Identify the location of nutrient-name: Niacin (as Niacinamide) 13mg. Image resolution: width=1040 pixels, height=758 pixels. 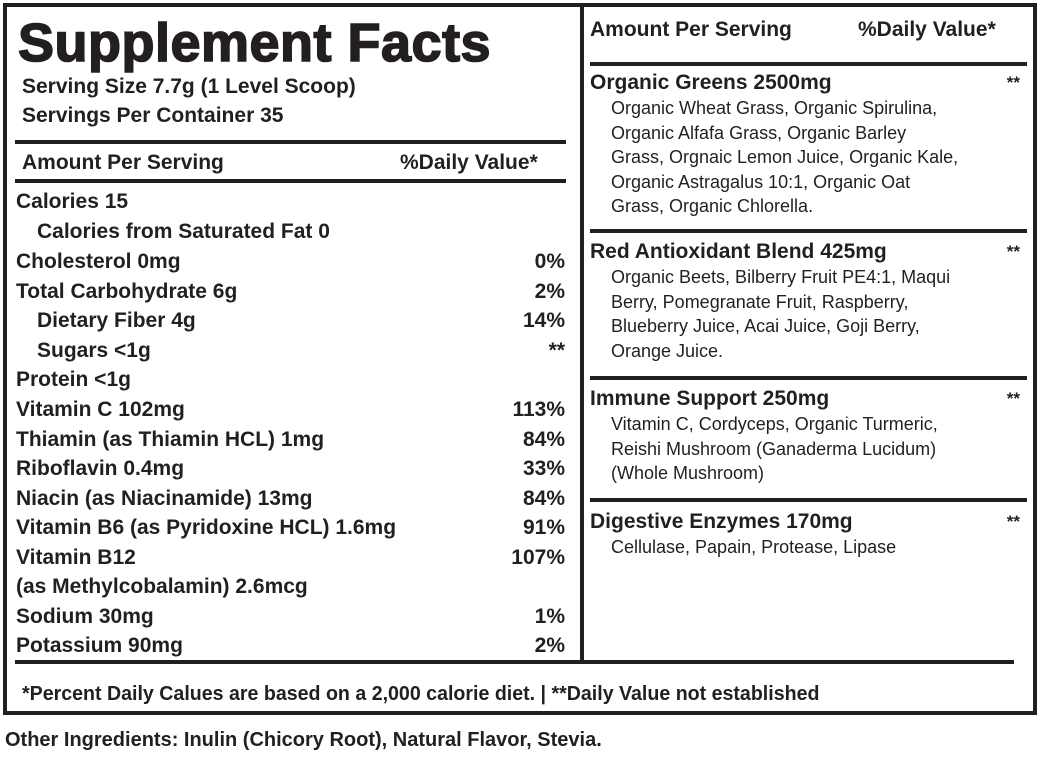
(164, 498).